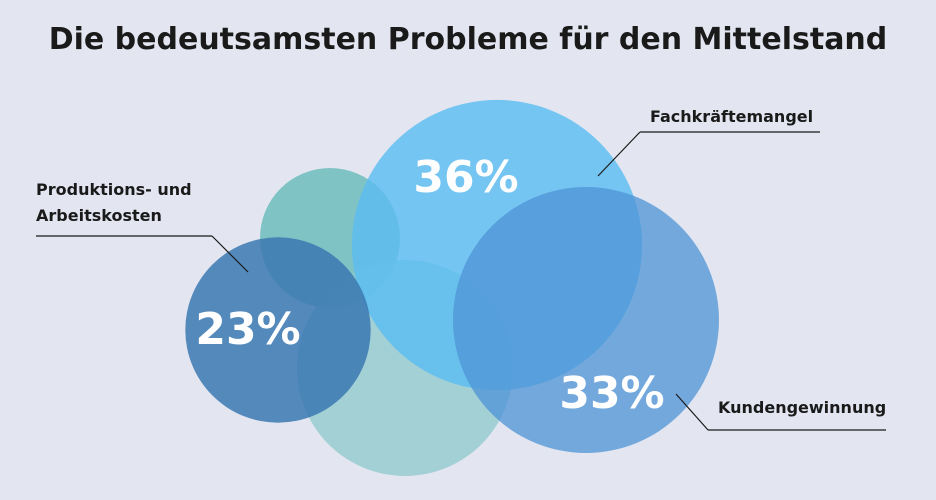 This screenshot has width=936, height=500. What do you see at coordinates (465, 177) in the screenshot?
I see `value-label: 36%` at bounding box center [465, 177].